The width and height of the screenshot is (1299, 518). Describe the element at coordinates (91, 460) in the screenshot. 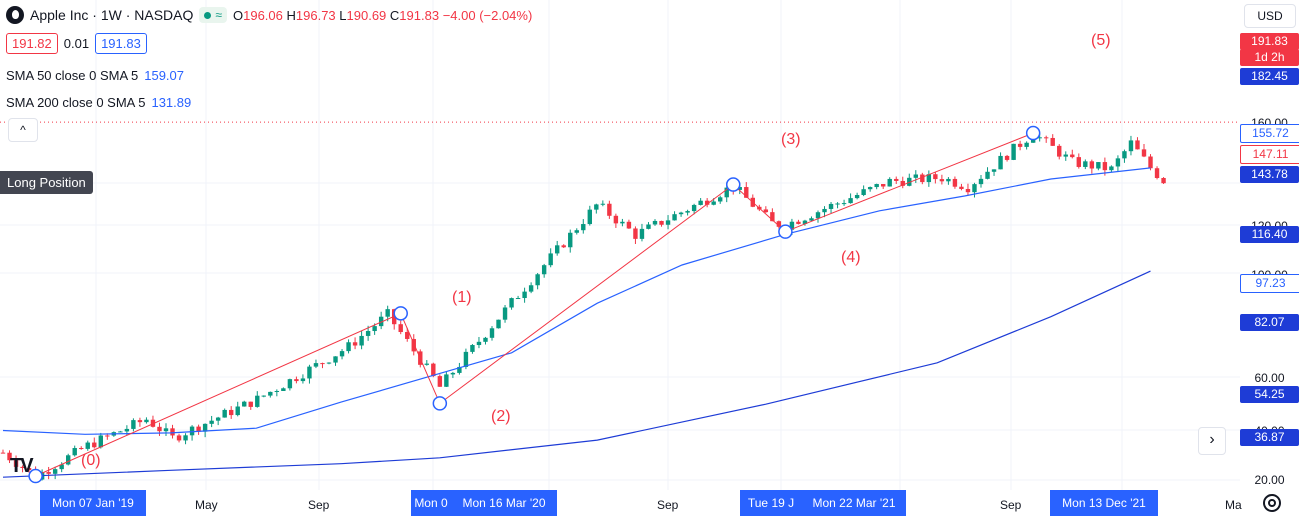

I see `wave-label-0: (0)` at that location.